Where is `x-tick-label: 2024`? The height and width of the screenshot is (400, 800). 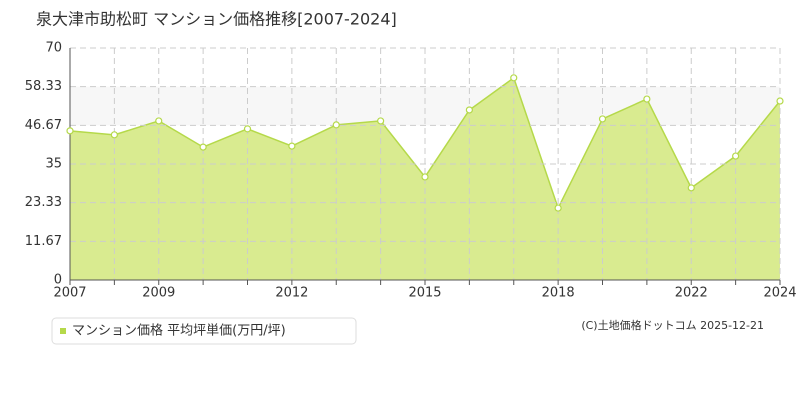 x-tick-label: 2024 is located at coordinates (779, 293).